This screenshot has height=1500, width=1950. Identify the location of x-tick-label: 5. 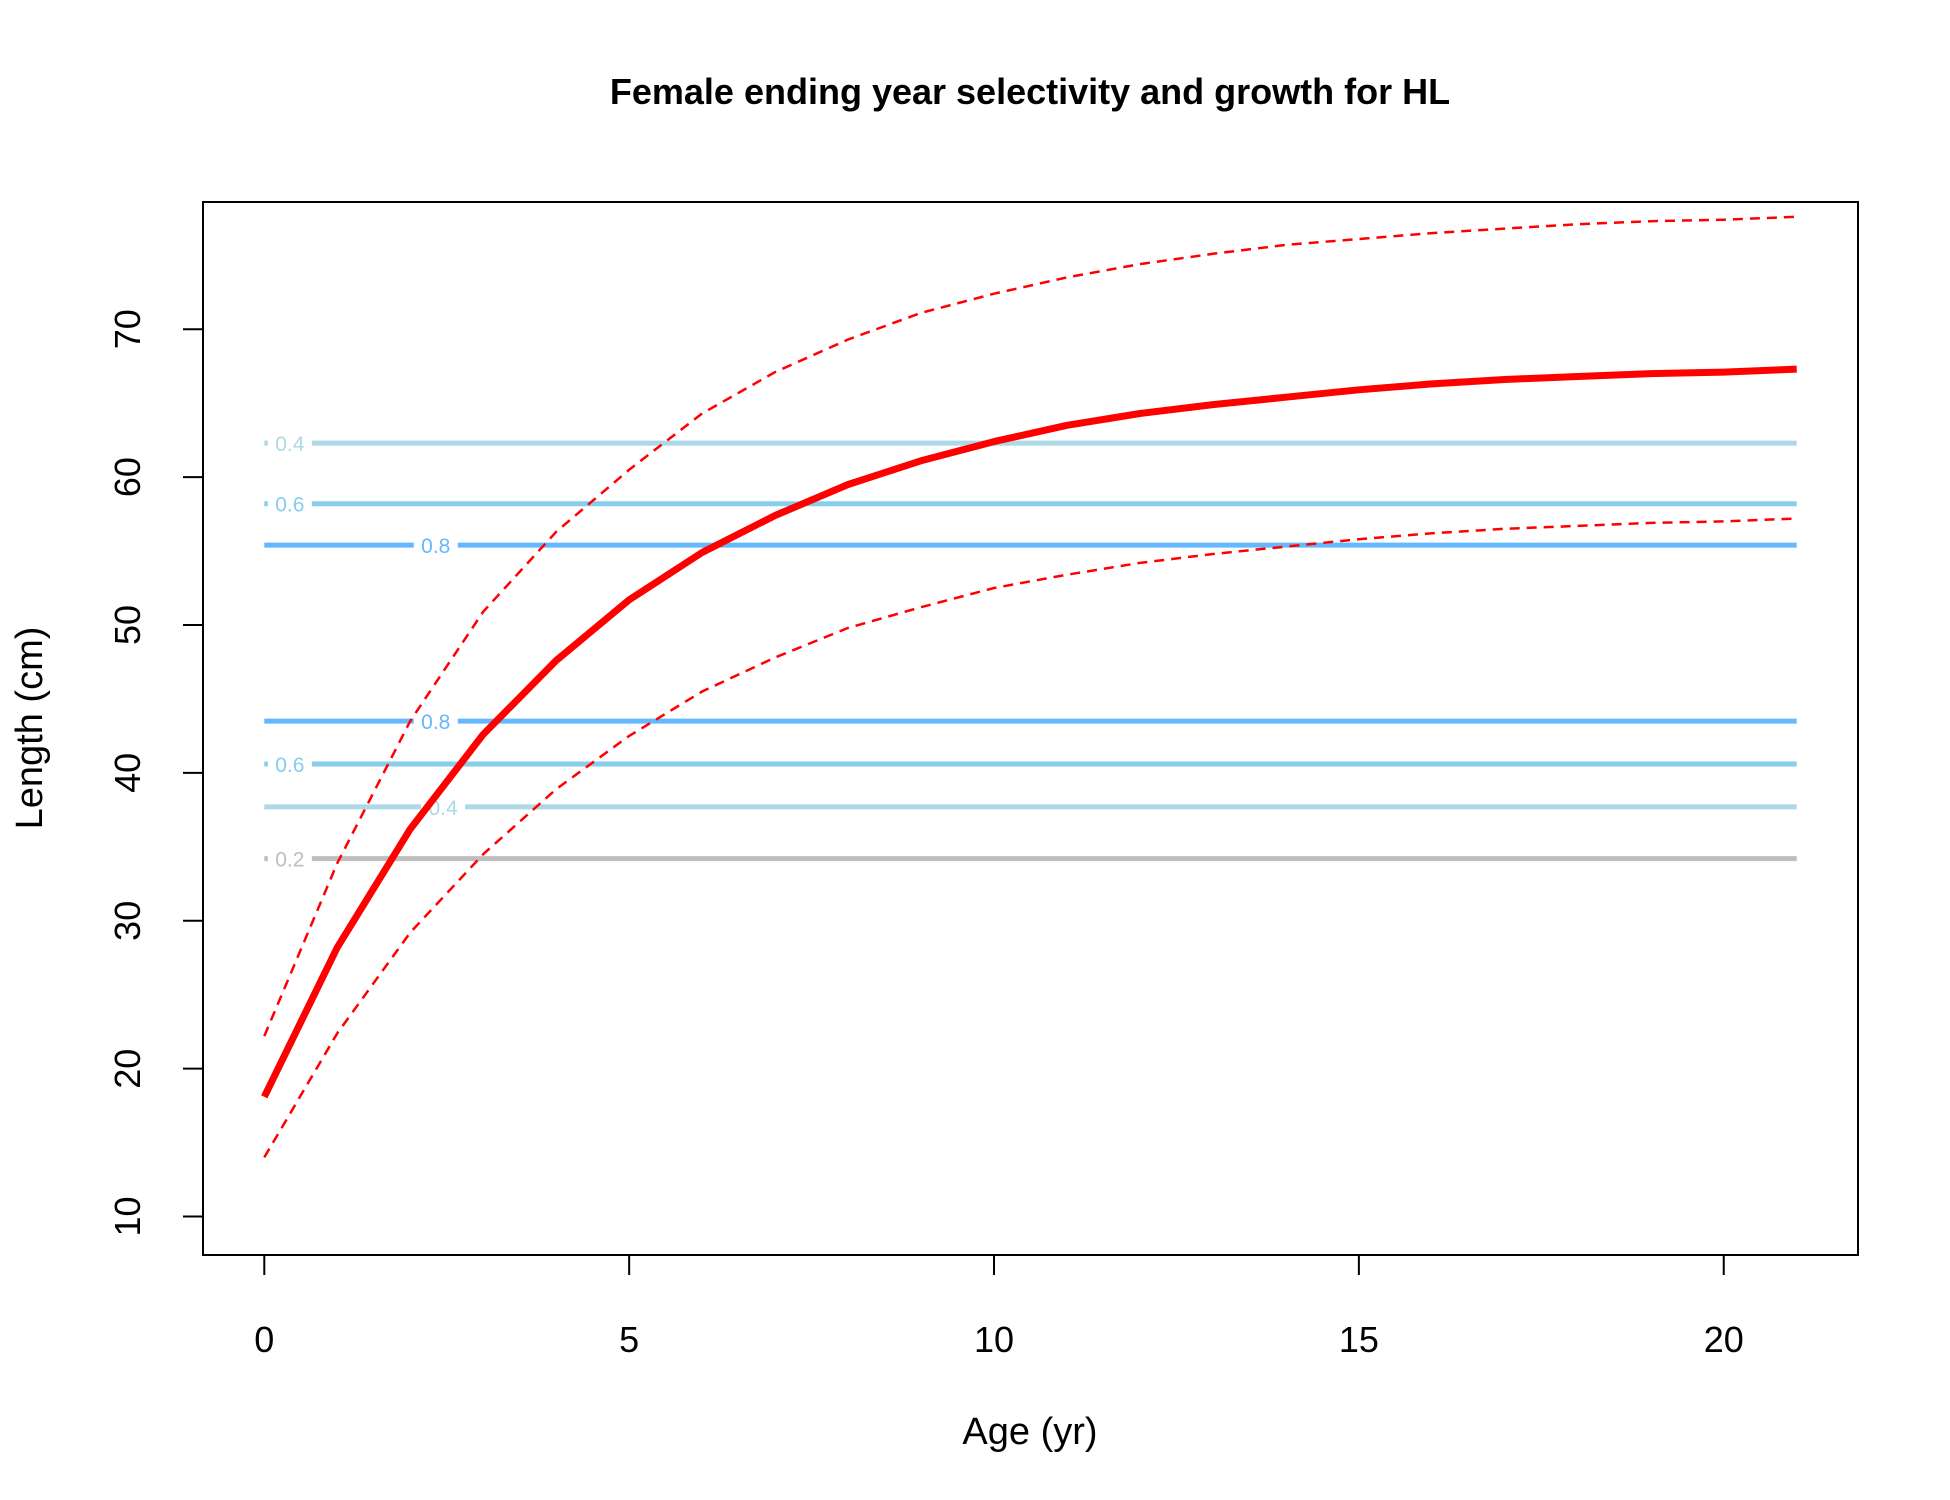
(629, 1339).